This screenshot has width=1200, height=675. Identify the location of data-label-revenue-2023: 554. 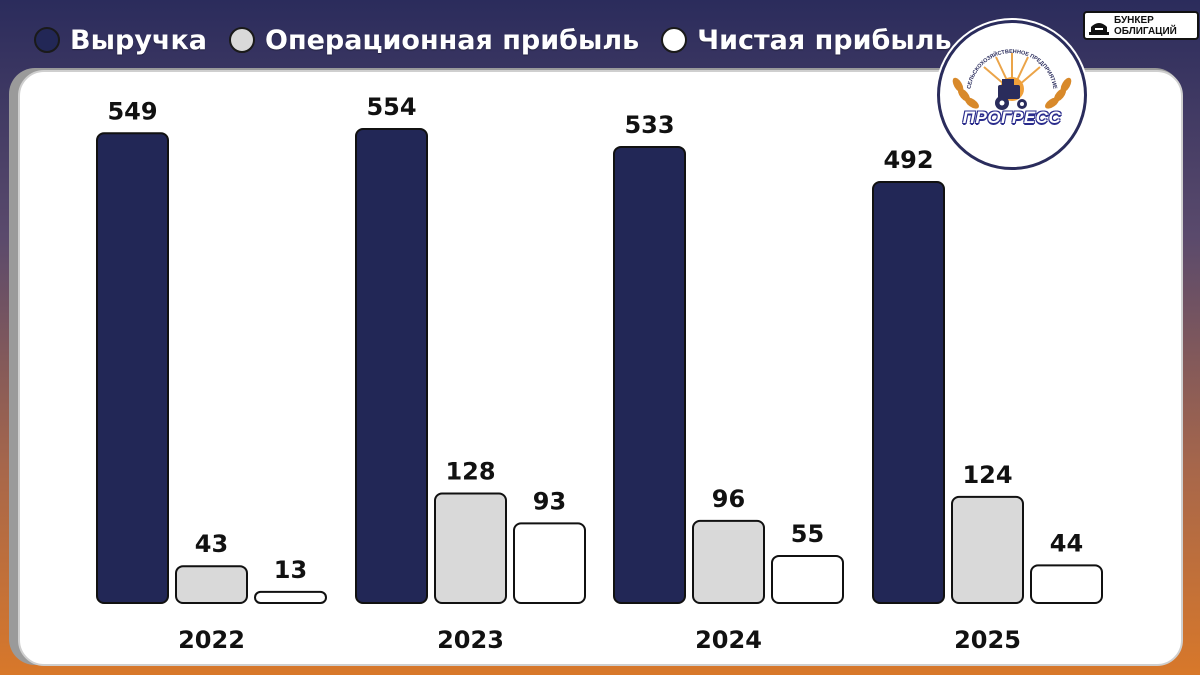
(391, 107).